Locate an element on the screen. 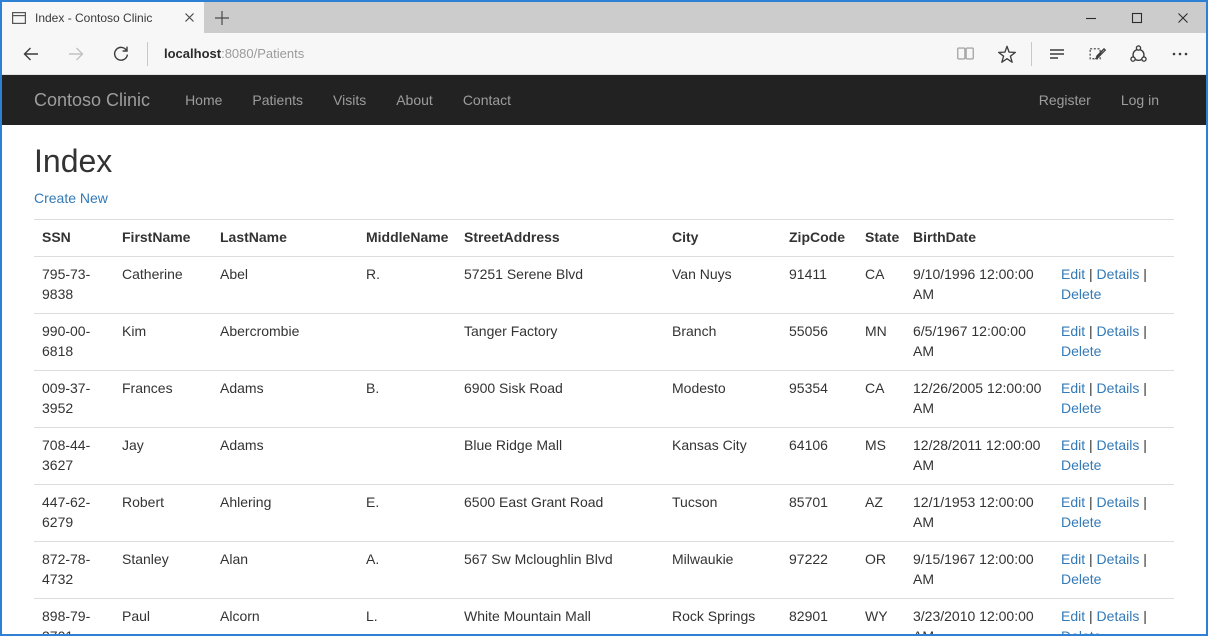 The image size is (1208, 636). back-icon is located at coordinates (30, 54).